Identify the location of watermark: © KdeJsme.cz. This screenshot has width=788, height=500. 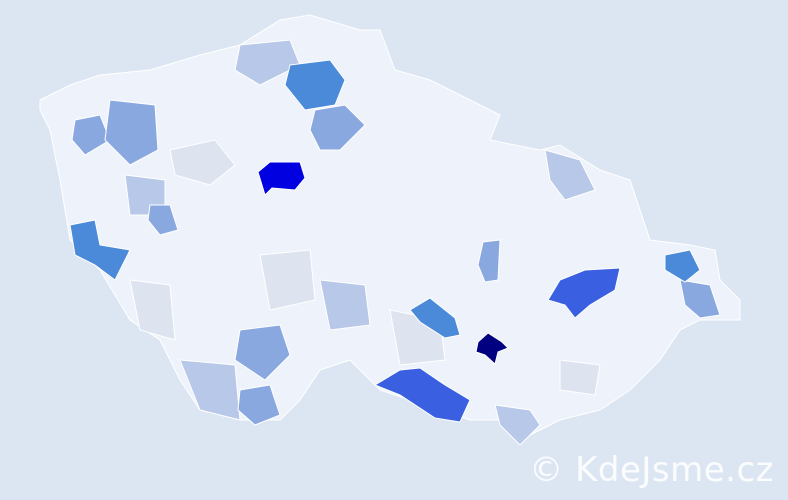
(651, 470).